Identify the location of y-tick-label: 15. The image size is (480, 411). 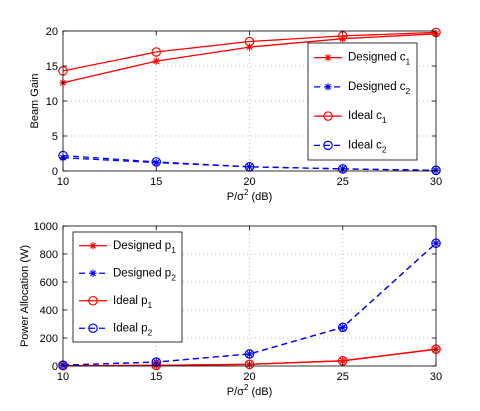
(52, 67).